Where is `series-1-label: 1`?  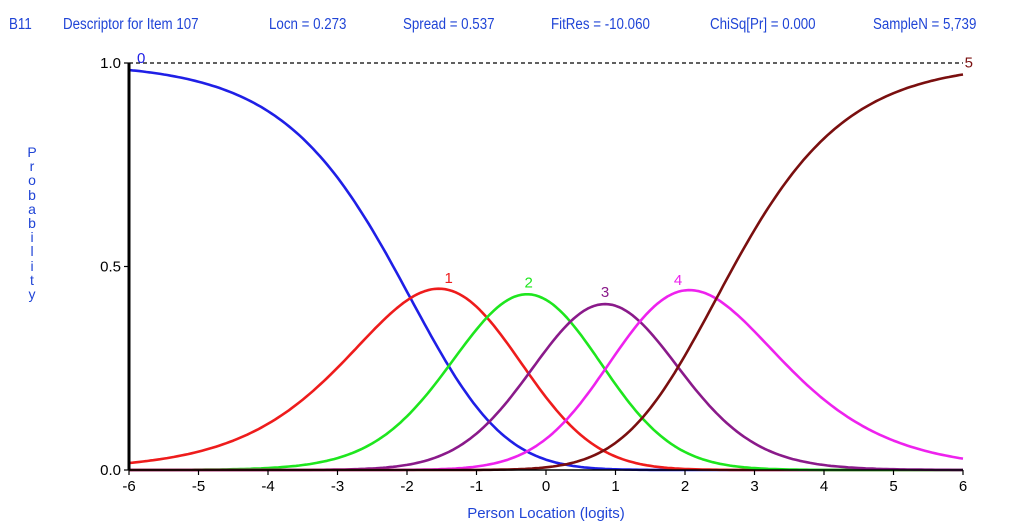
series-1-label: 1 is located at coordinates (449, 278).